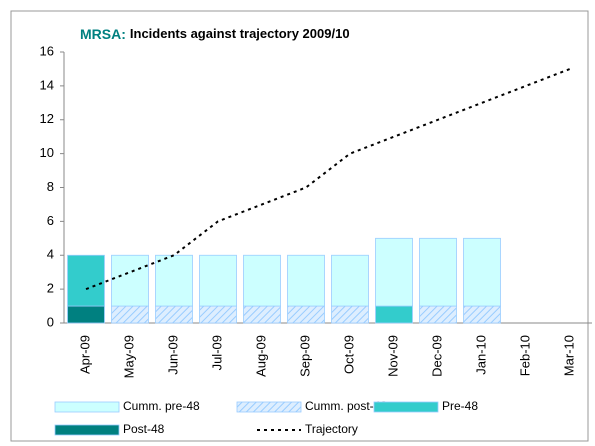  What do you see at coordinates (240, 33) in the screenshot?
I see `title-text: Incidents against trajectory 2009/10` at bounding box center [240, 33].